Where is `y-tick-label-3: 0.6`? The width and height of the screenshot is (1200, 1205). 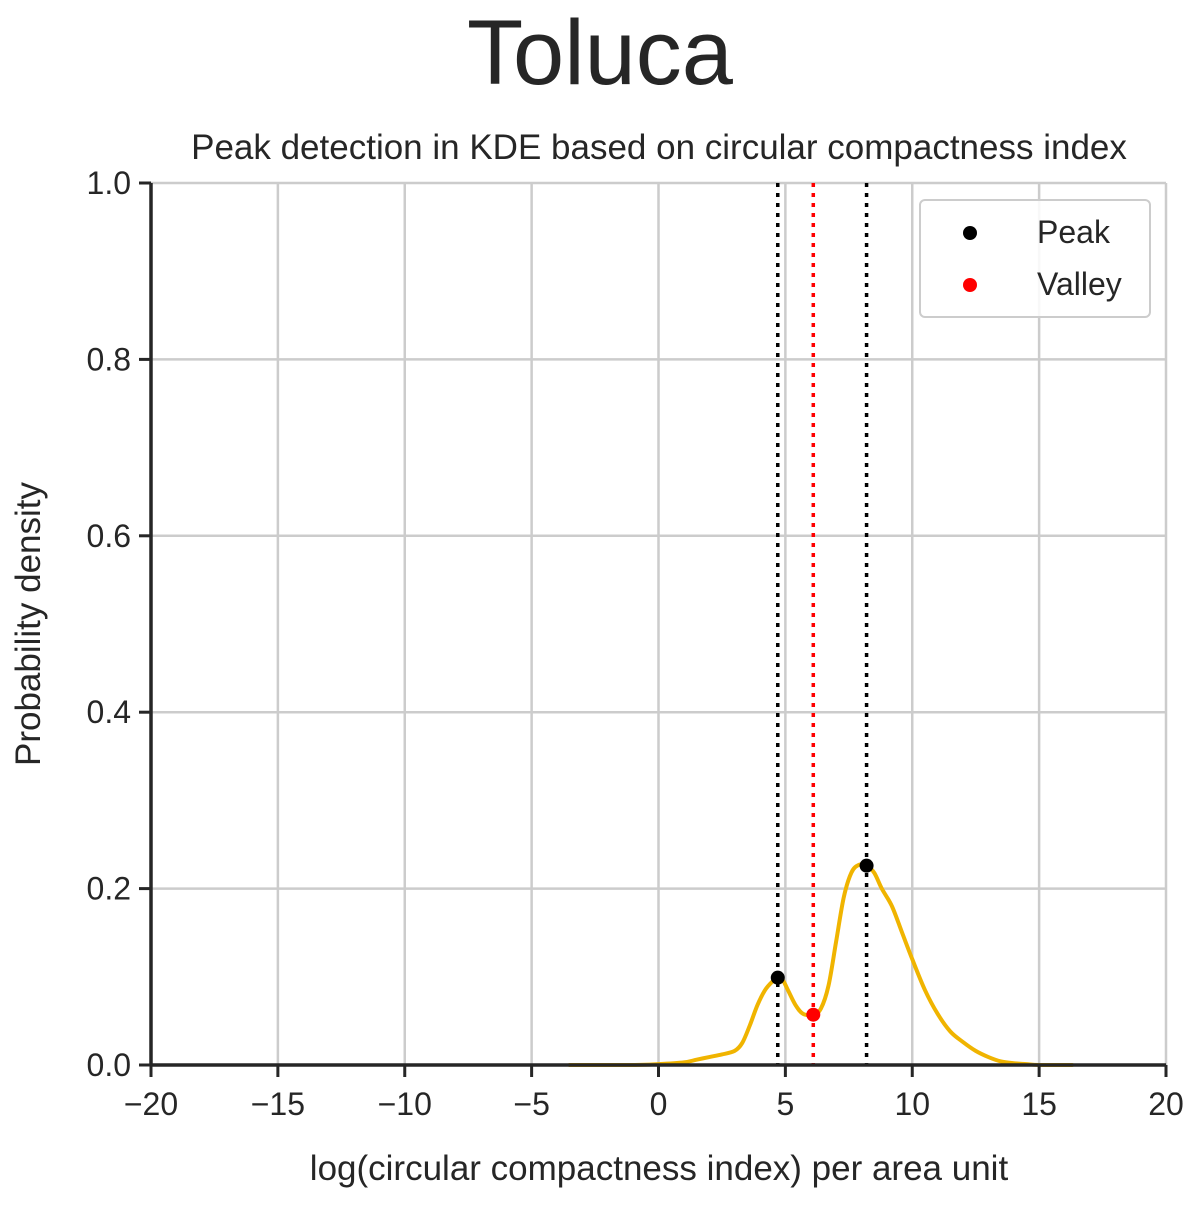 y-tick-label-3: 0.6 is located at coordinates (109, 536).